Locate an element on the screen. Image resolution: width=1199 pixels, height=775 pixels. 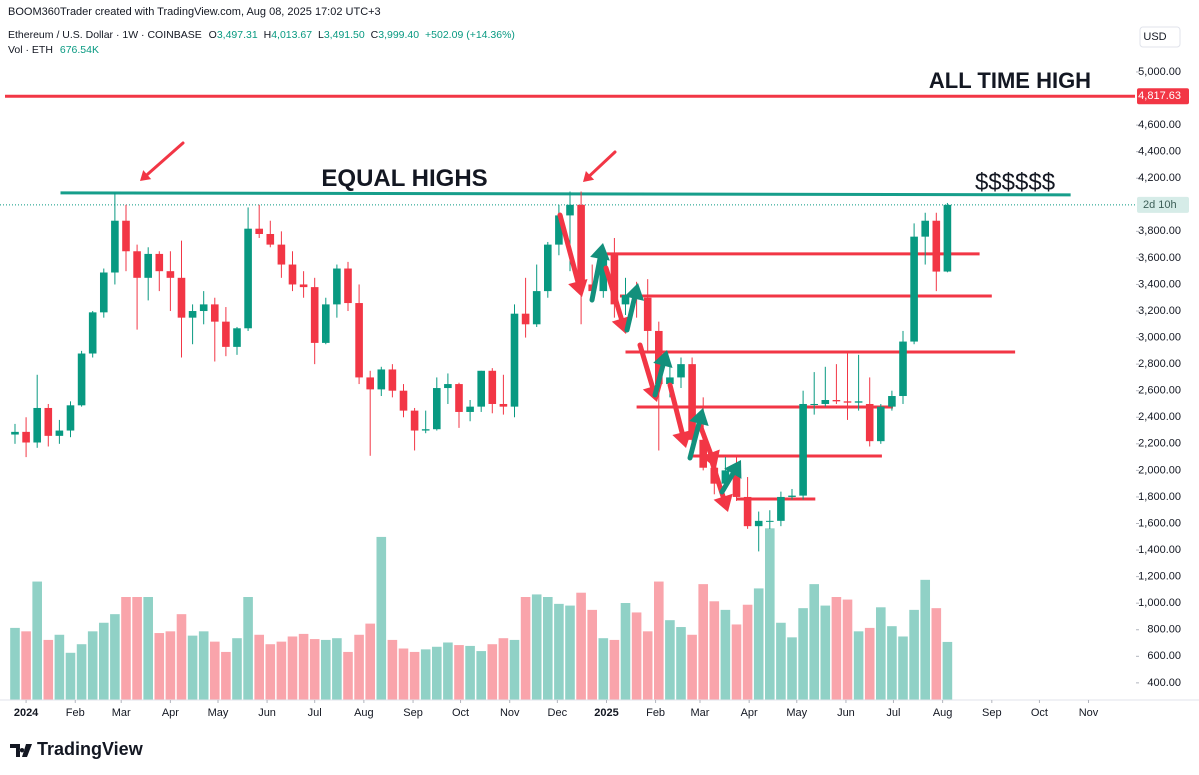
y-tick-label: 3,000.00 is located at coordinates (1159, 337).